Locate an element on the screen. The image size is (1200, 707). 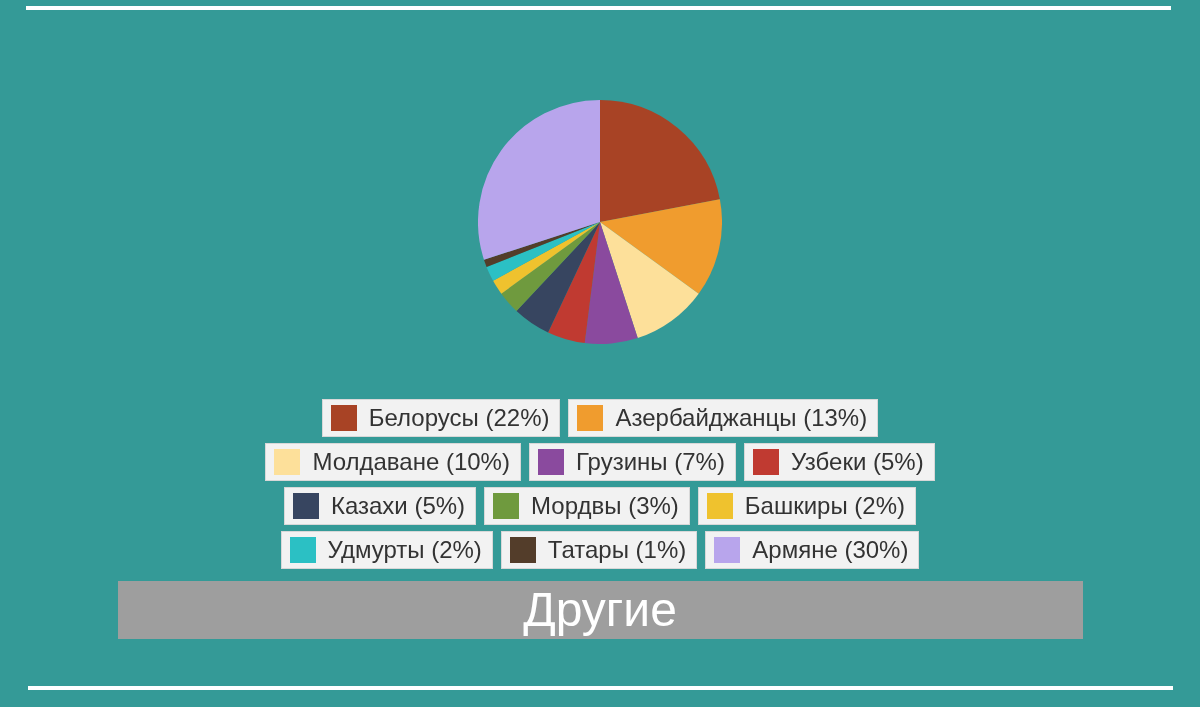
legend-label: Казахи (5%) is located at coordinates (398, 506).